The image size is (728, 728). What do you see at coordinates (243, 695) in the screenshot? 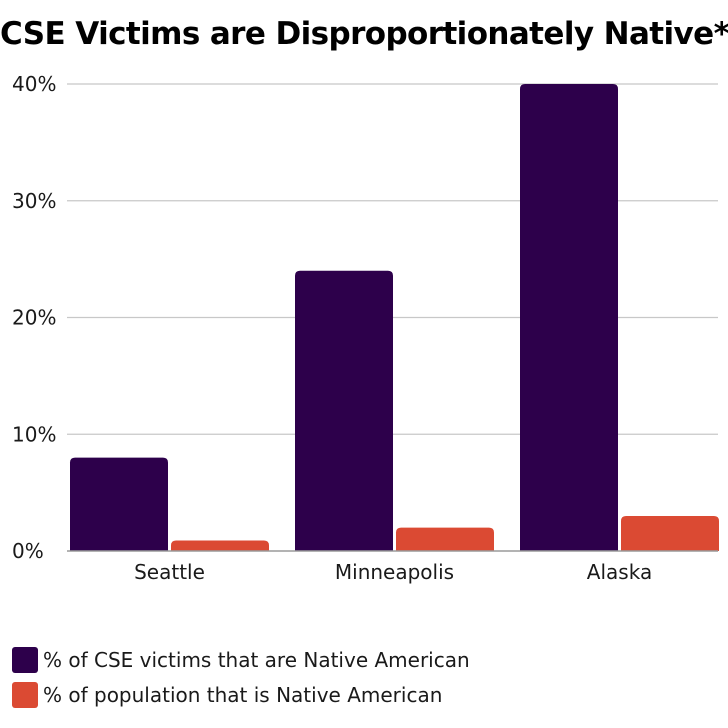
I see `legend-label-series-2: % of population that is Native American` at bounding box center [243, 695].